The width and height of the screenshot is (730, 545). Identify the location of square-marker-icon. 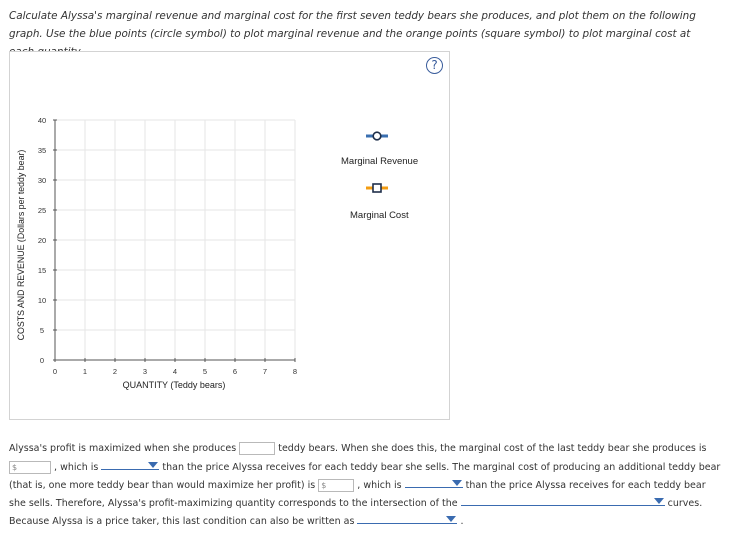
(377, 188).